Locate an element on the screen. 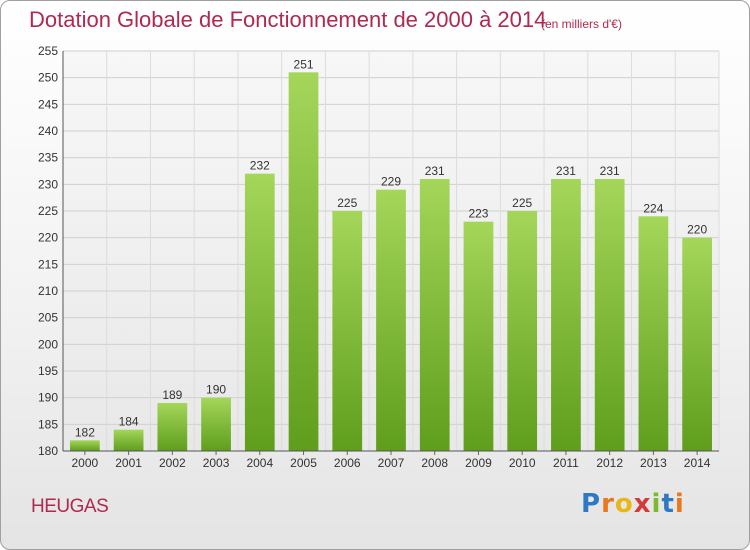 The width and height of the screenshot is (750, 550). logo-letter: o is located at coordinates (624, 504).